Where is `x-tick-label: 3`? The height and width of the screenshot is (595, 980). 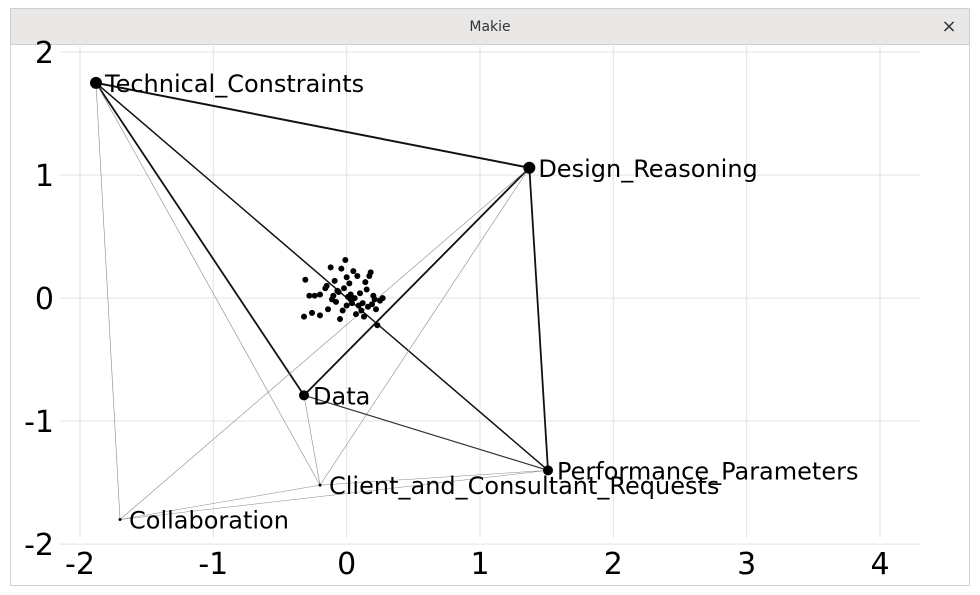 x-tick-label: 3 is located at coordinates (746, 564).